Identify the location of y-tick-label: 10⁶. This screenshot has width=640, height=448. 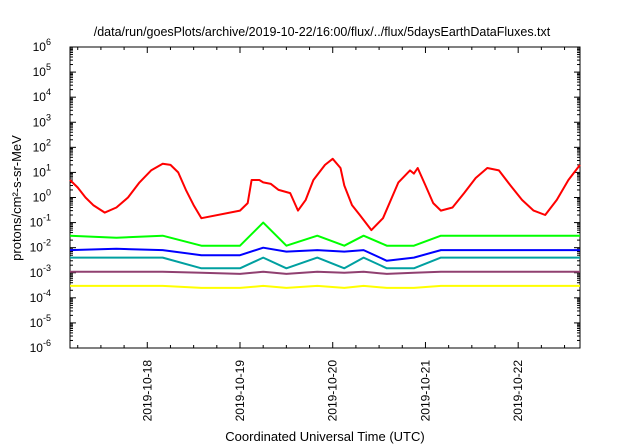
(42, 45).